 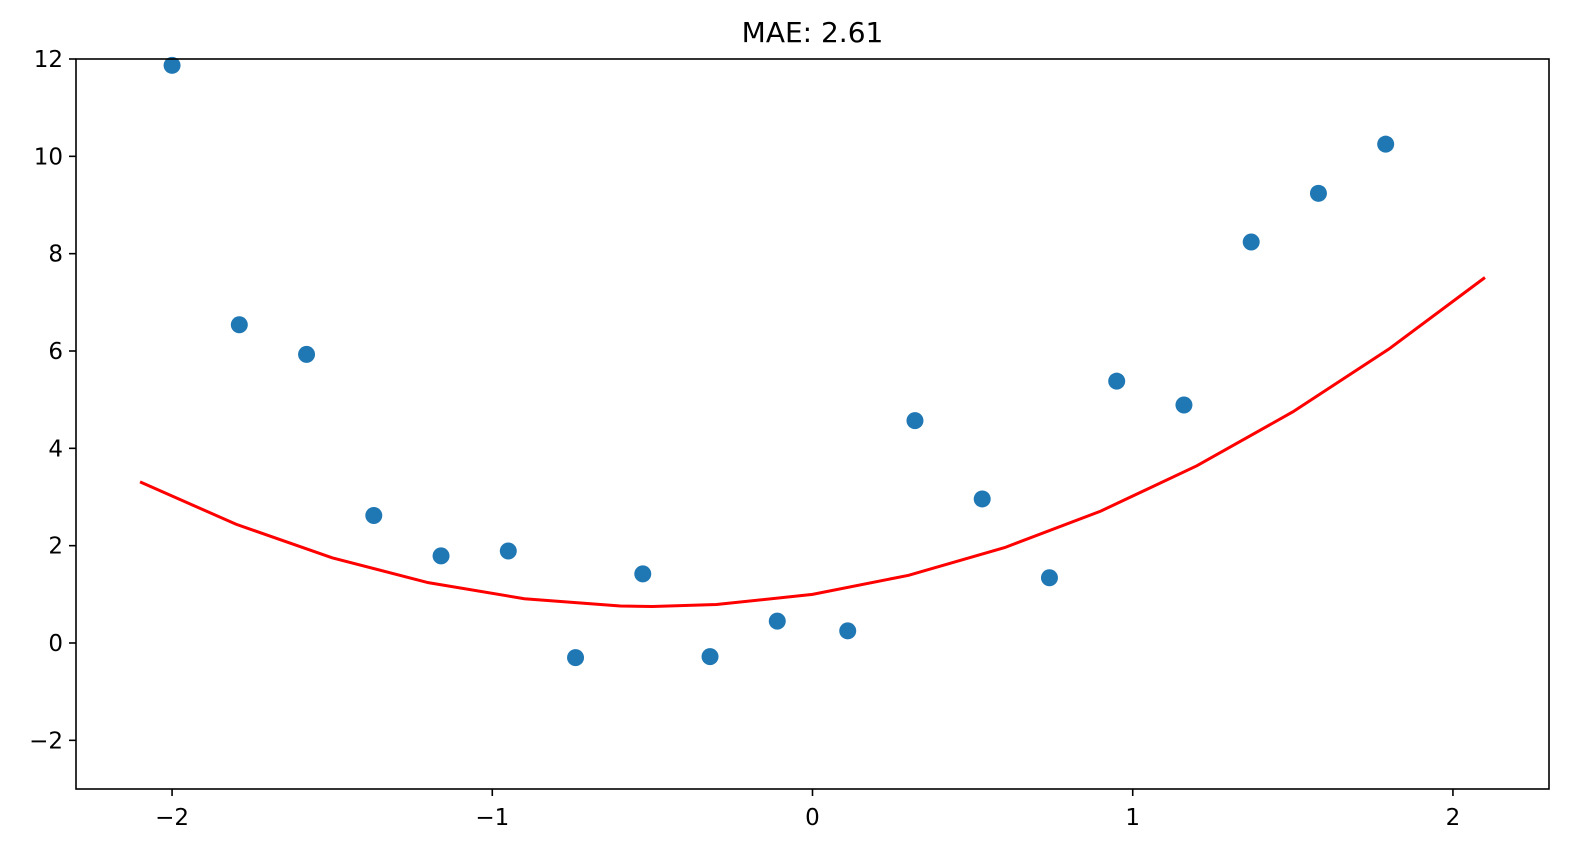 What do you see at coordinates (55, 644) in the screenshot?
I see `y-tick-label: 0` at bounding box center [55, 644].